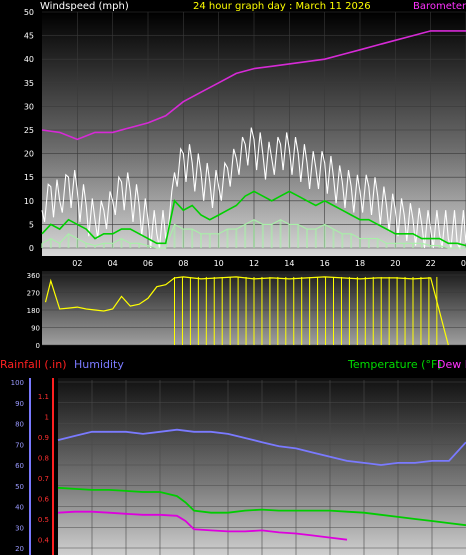  What do you see at coordinates (439, 6) in the screenshot?
I see `barometer-label: Barometer` at bounding box center [439, 6].